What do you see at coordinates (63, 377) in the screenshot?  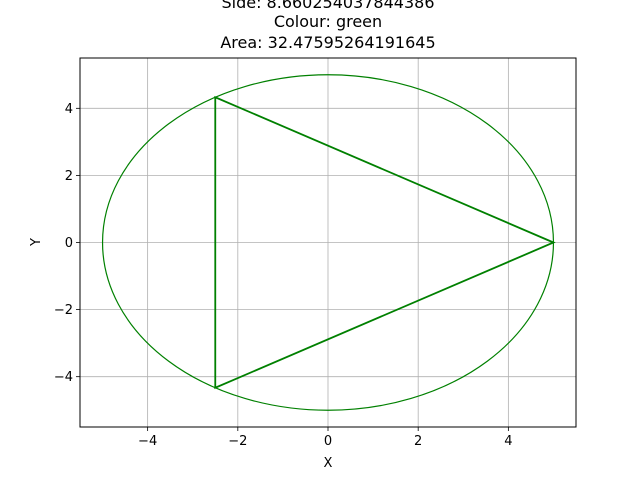 I see `y-tick-label: −4` at bounding box center [63, 377].